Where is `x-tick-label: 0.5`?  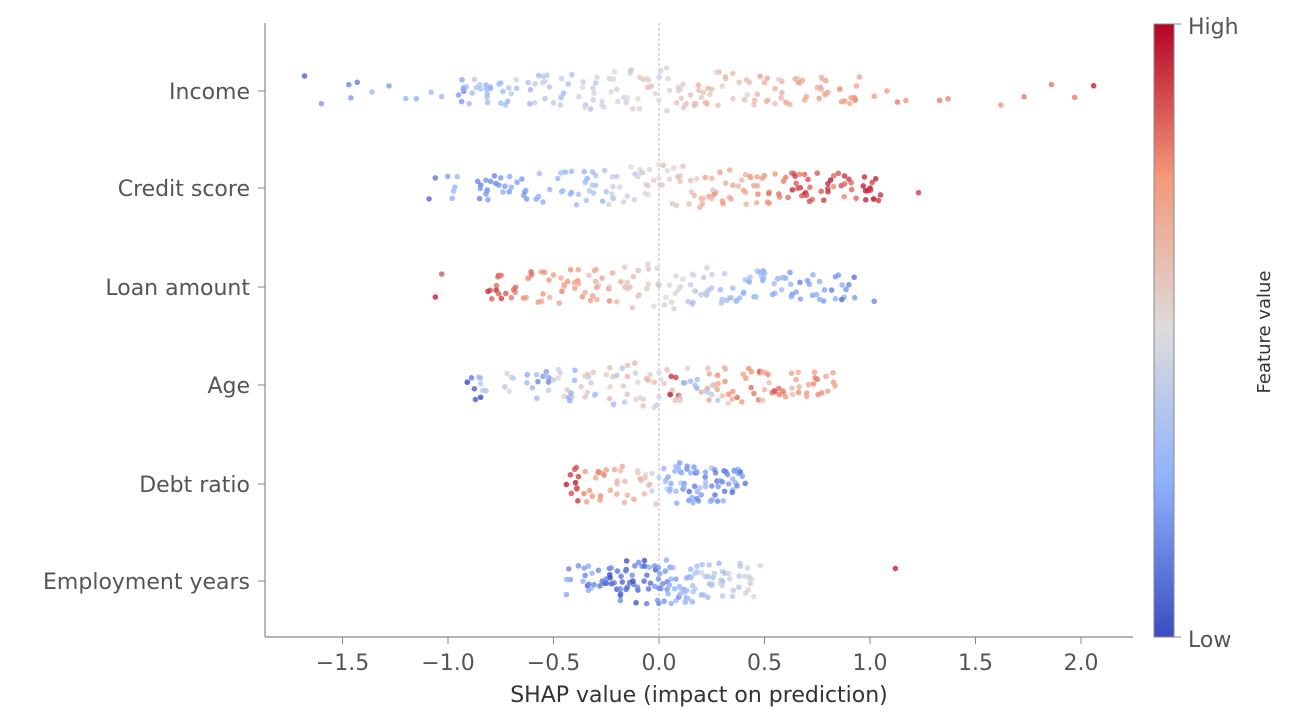 x-tick-label: 0.5 is located at coordinates (764, 663).